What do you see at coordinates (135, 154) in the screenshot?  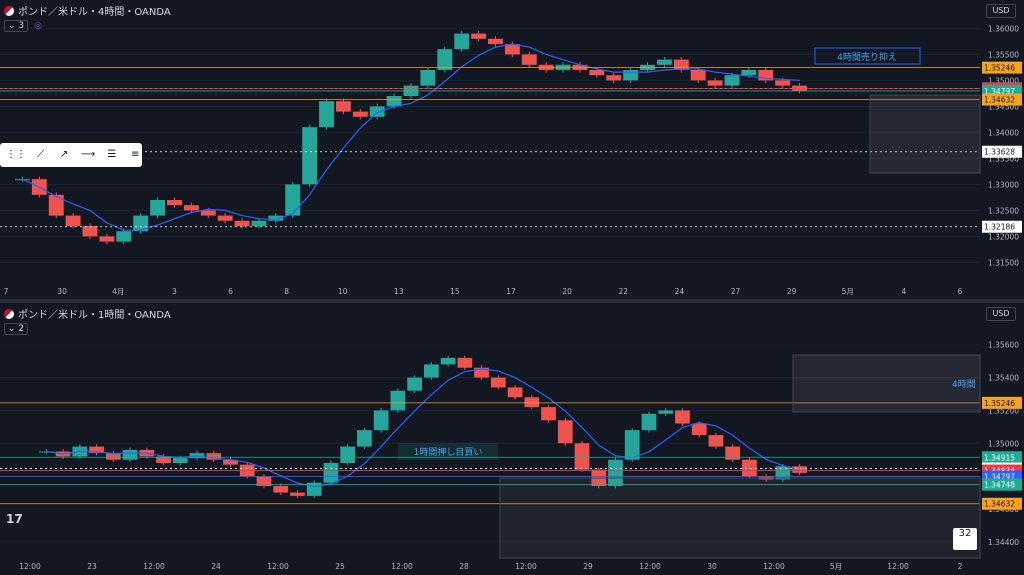 I see `list-icon: ≡` at bounding box center [135, 154].